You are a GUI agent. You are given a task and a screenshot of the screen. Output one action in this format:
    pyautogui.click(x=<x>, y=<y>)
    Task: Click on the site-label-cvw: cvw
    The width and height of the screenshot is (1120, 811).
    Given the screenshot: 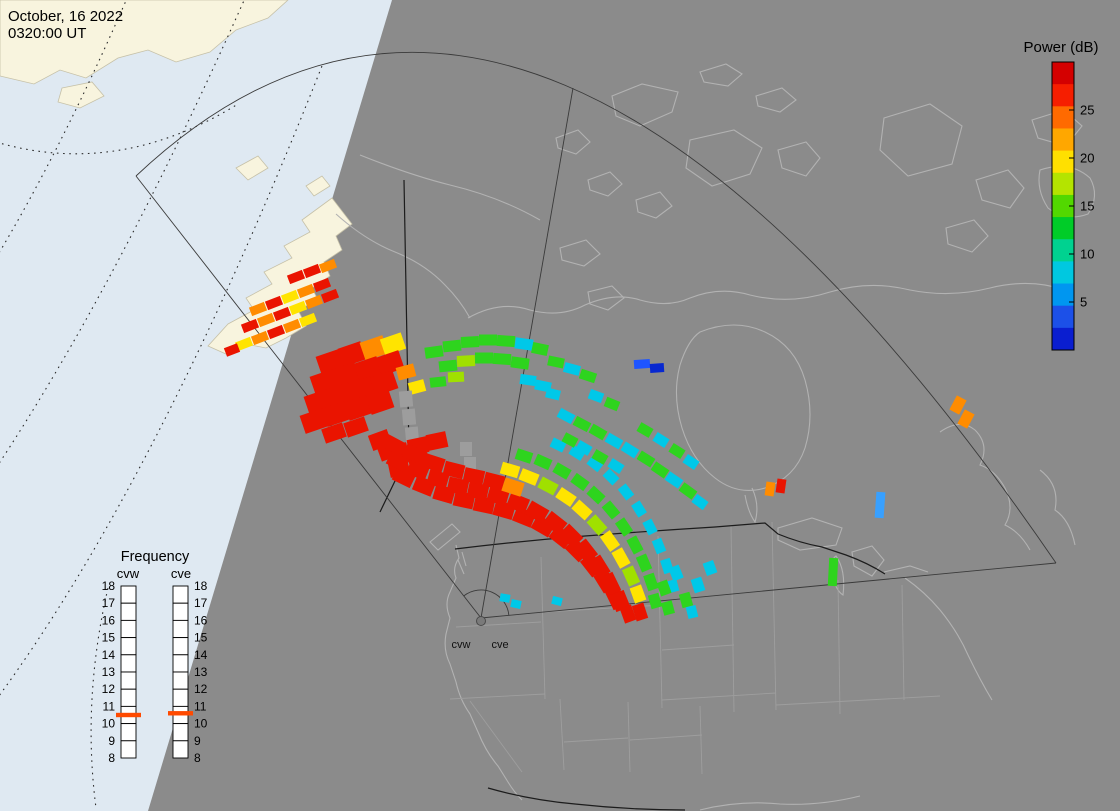 What is the action you would take?
    pyautogui.click(x=461, y=645)
    